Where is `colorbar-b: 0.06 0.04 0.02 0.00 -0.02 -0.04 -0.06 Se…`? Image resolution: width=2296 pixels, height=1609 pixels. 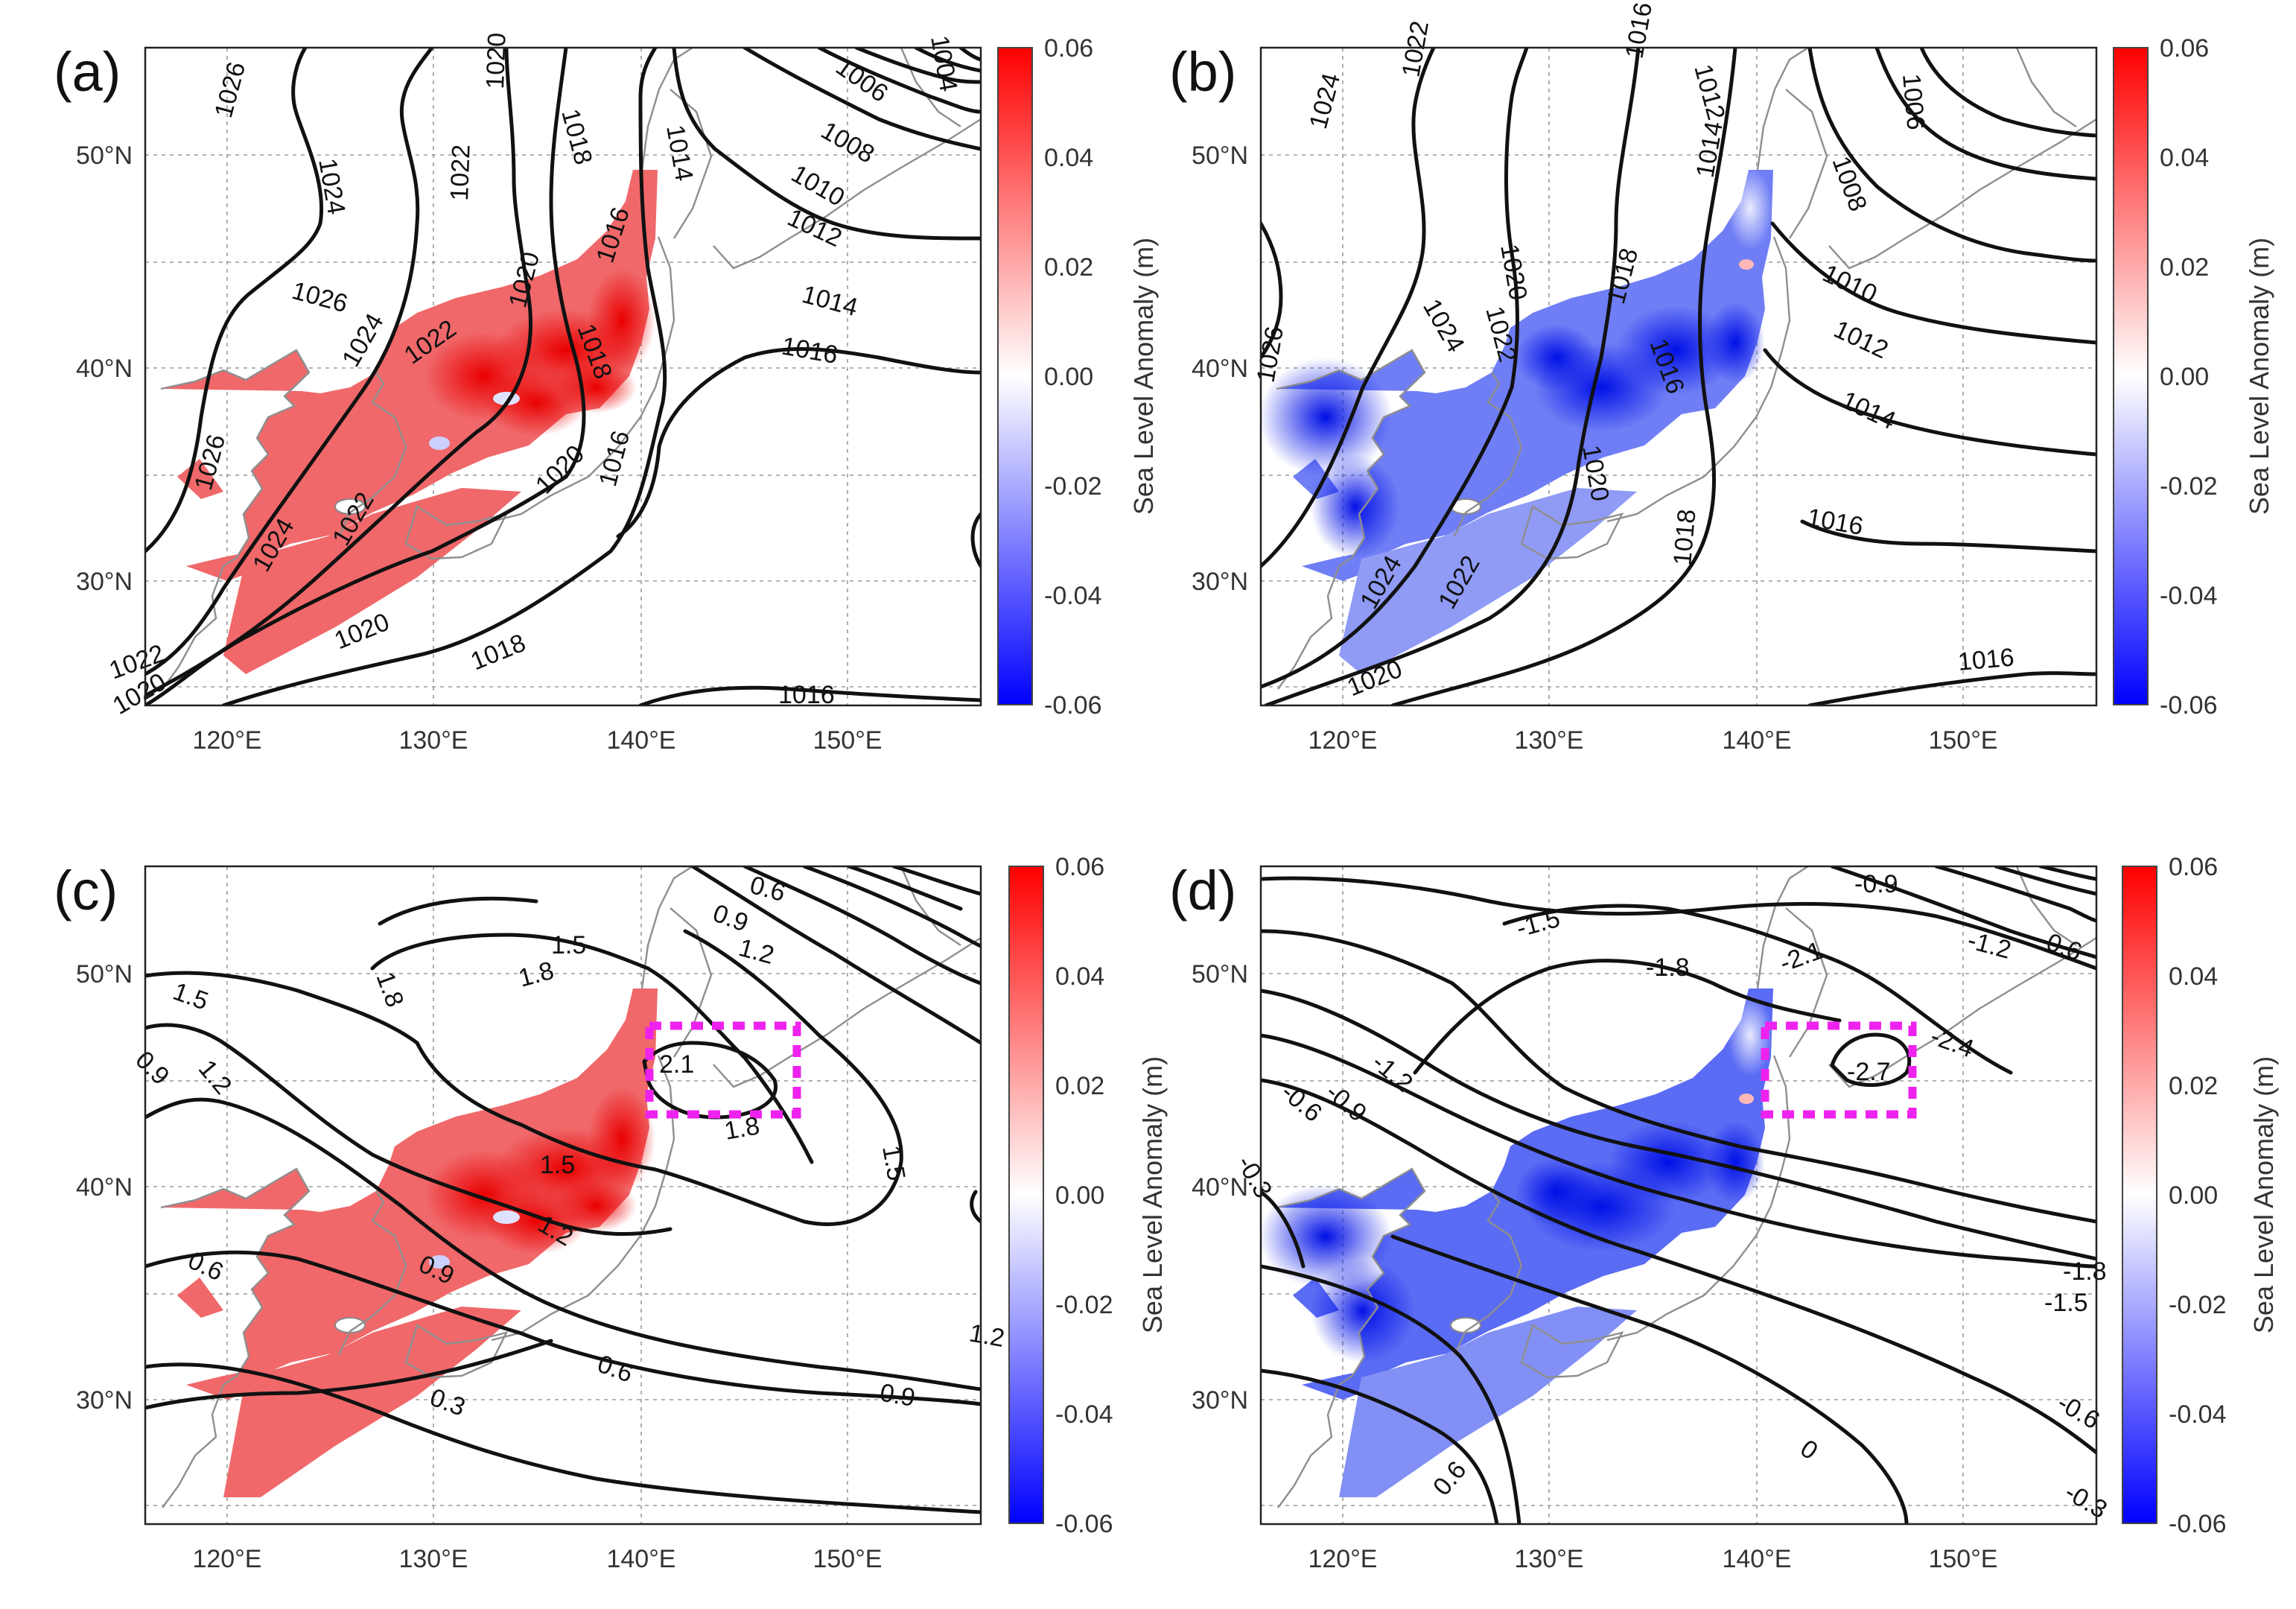
colorbar-b: 0.06 0.04 0.02 0.00 -0.02 -0.04 -0.06 Se… is located at coordinates (2193, 377).